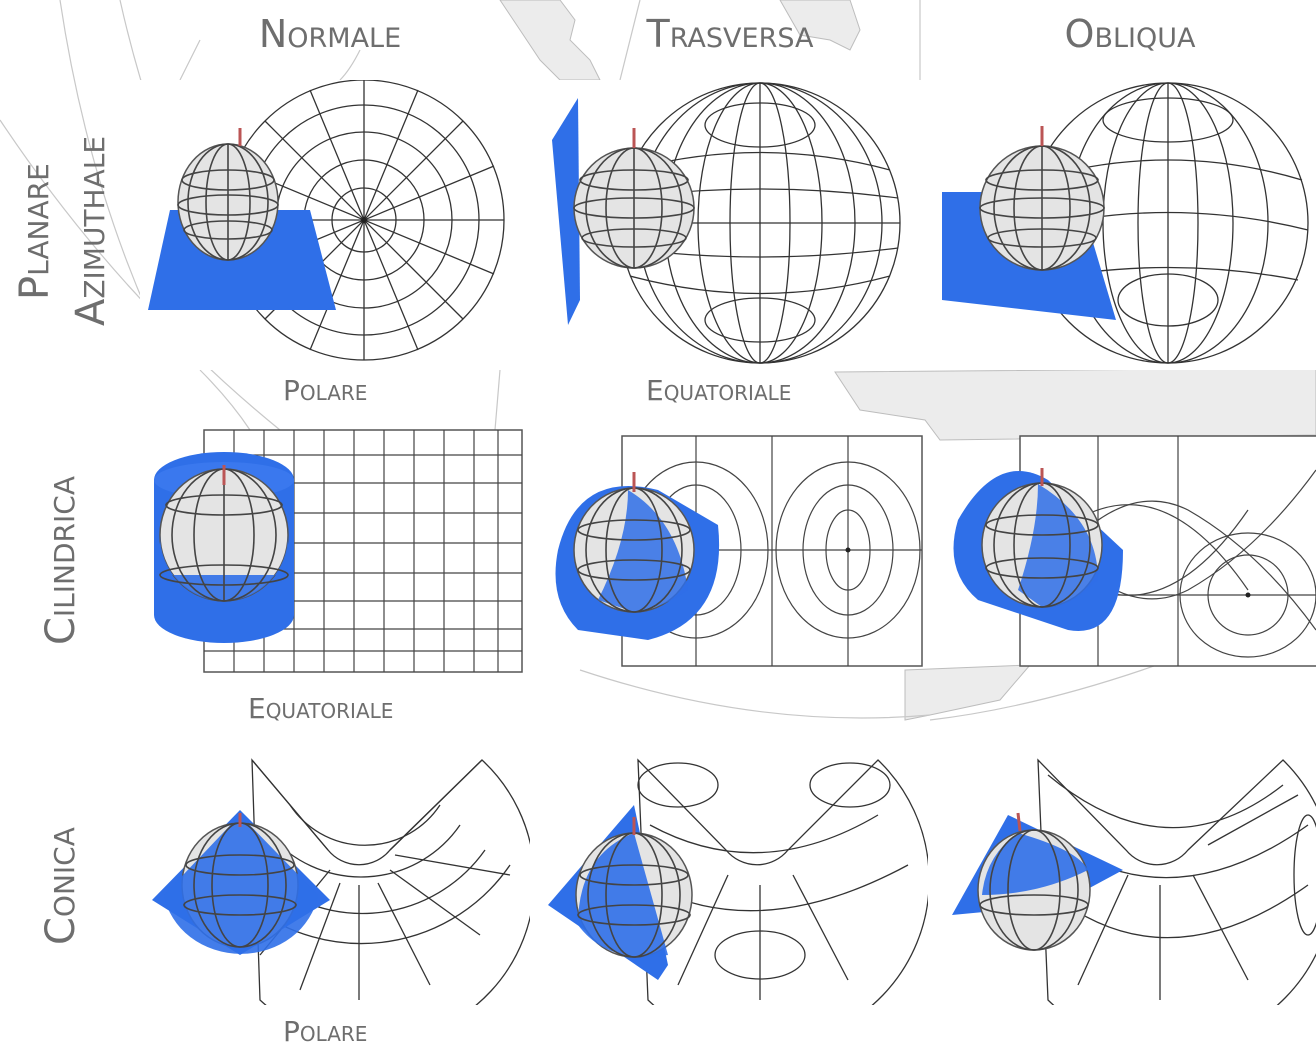 The width and height of the screenshot is (1316, 1049). What do you see at coordinates (325, 1031) in the screenshot?
I see `sublabel-conic-polar: Polare` at bounding box center [325, 1031].